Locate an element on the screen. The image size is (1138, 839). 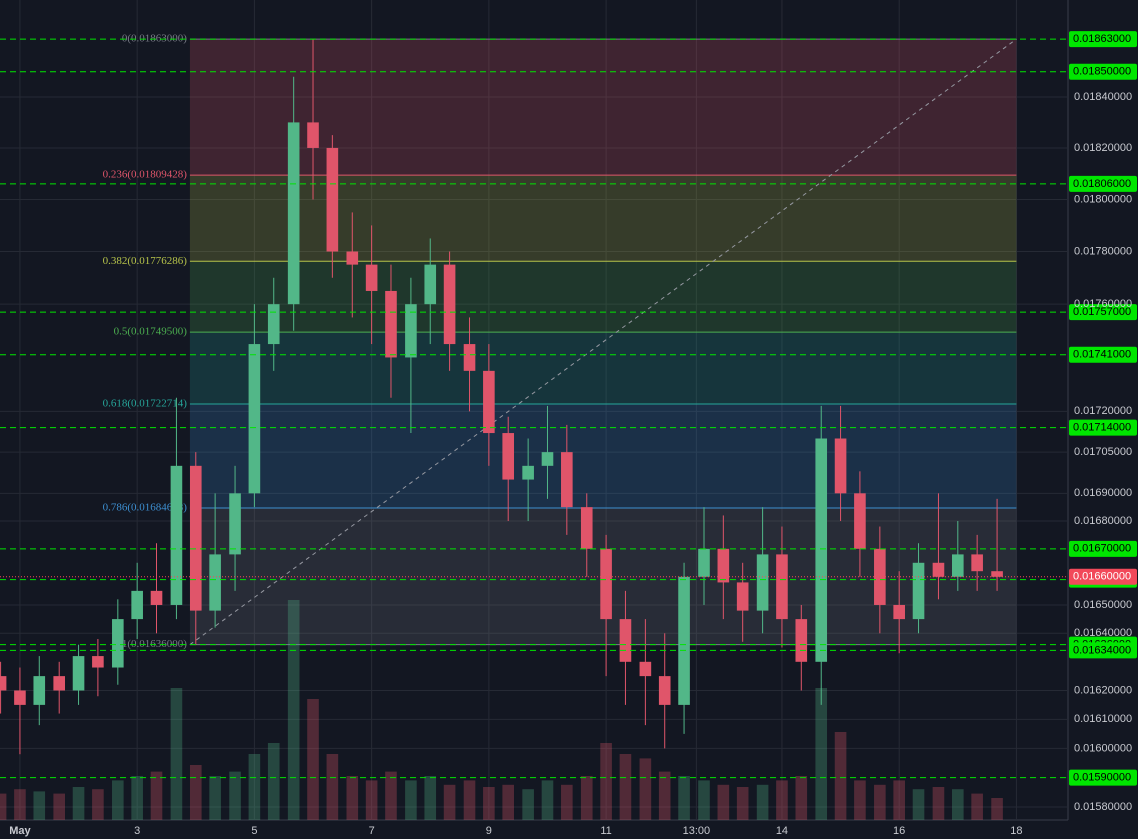
x-tick-label: 7 is located at coordinates (372, 831).